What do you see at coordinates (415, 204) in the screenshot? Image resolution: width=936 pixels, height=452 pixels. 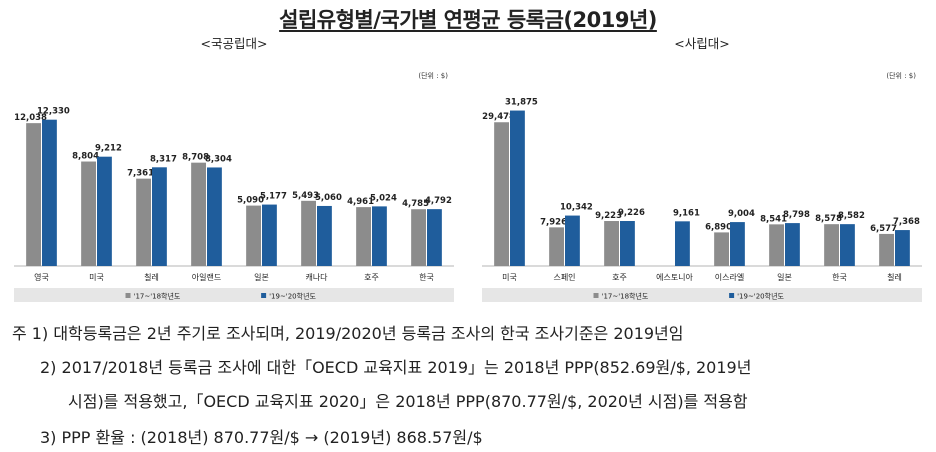 I see `data-label: 4,785` at bounding box center [415, 204].